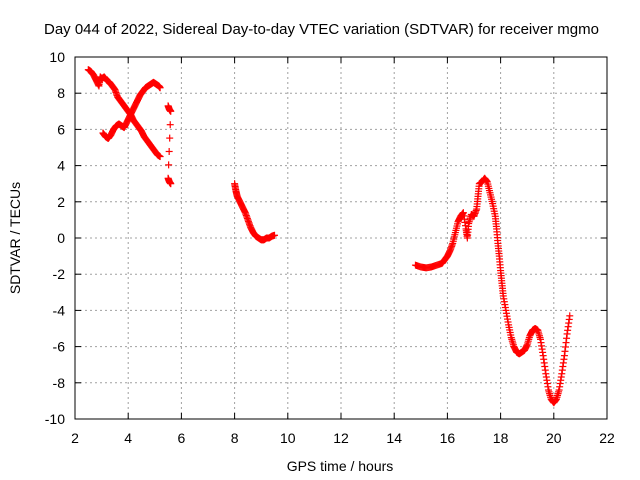 The width and height of the screenshot is (640, 480). Describe the element at coordinates (554, 438) in the screenshot. I see `x-tick-label: 20` at that location.